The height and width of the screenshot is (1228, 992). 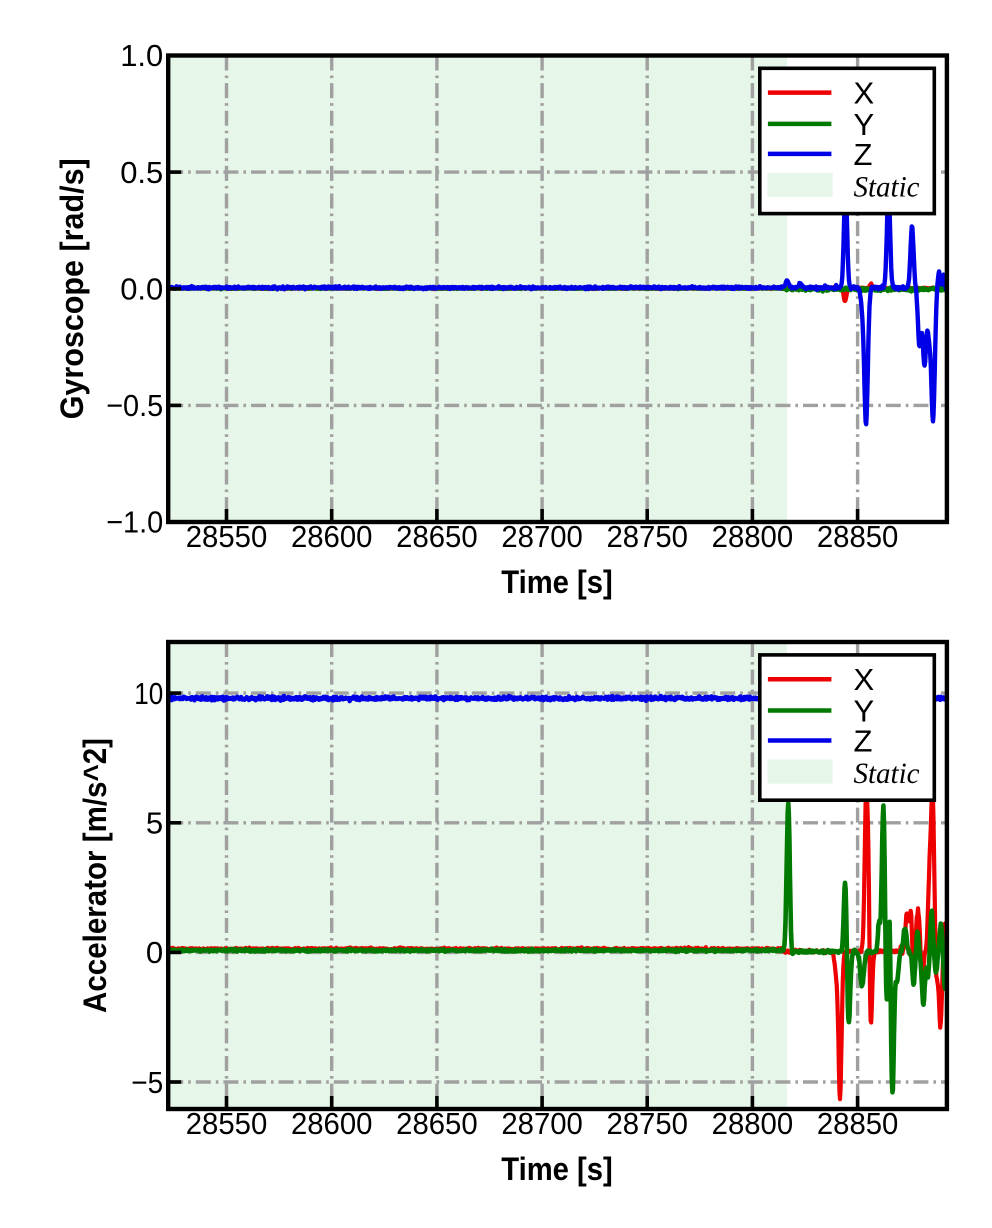 What do you see at coordinates (141, 55) in the screenshot?
I see `svg-text: 1.0` at bounding box center [141, 55].